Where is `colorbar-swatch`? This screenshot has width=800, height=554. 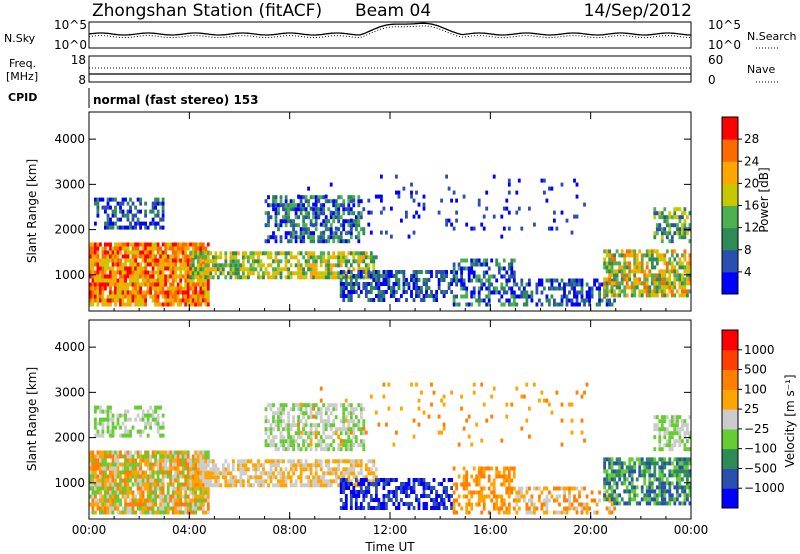
colorbar-swatch is located at coordinates (730, 217).